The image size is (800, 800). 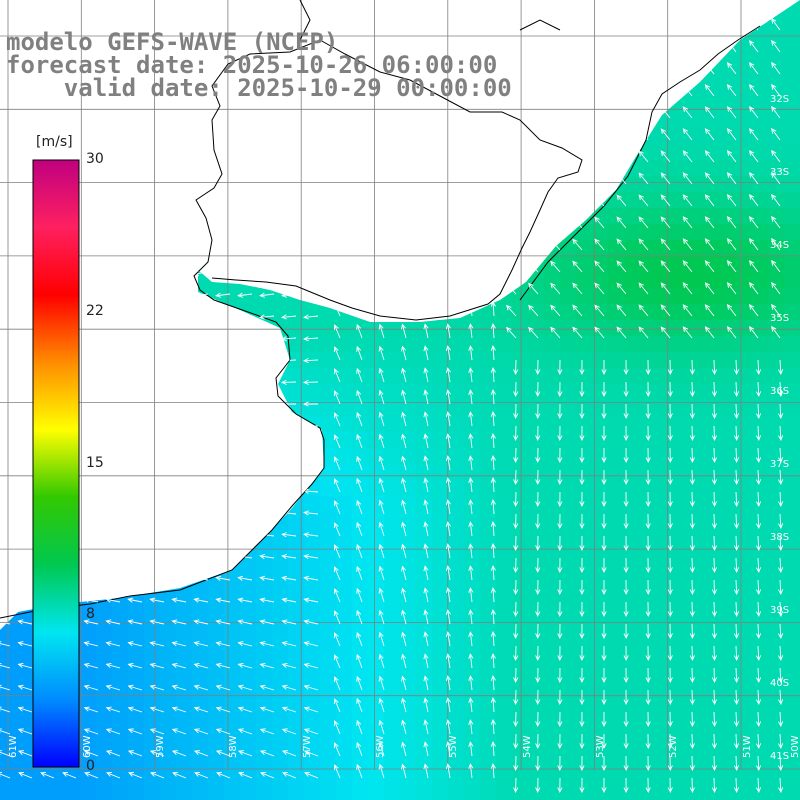 I want to click on colorbar, so click(x=56, y=463).